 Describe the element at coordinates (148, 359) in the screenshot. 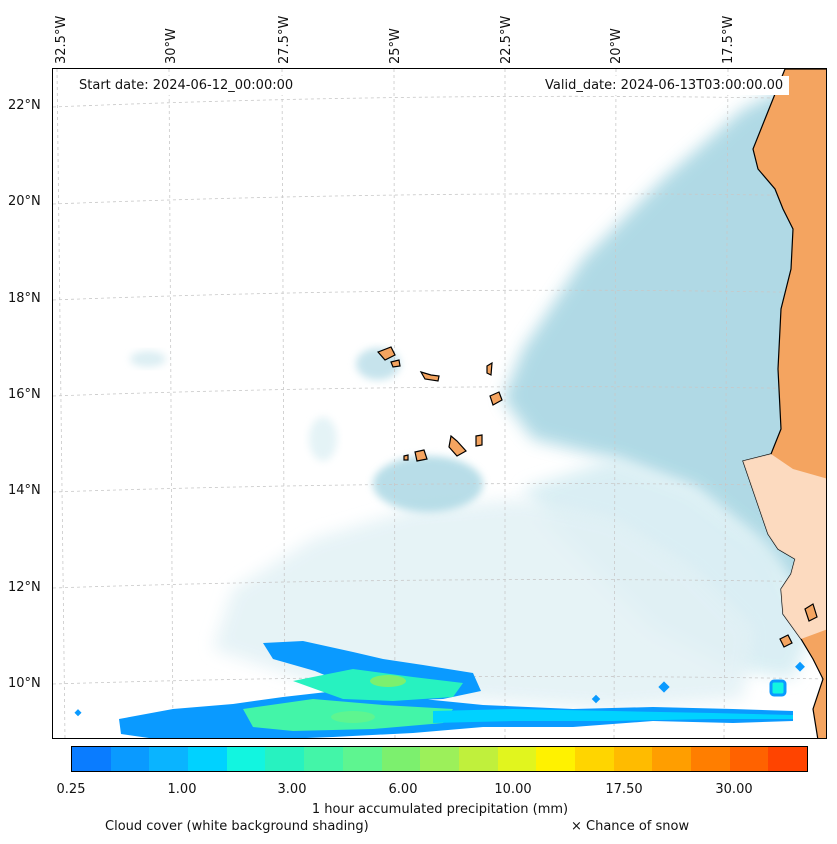

I see `cloud-blob-west` at that location.